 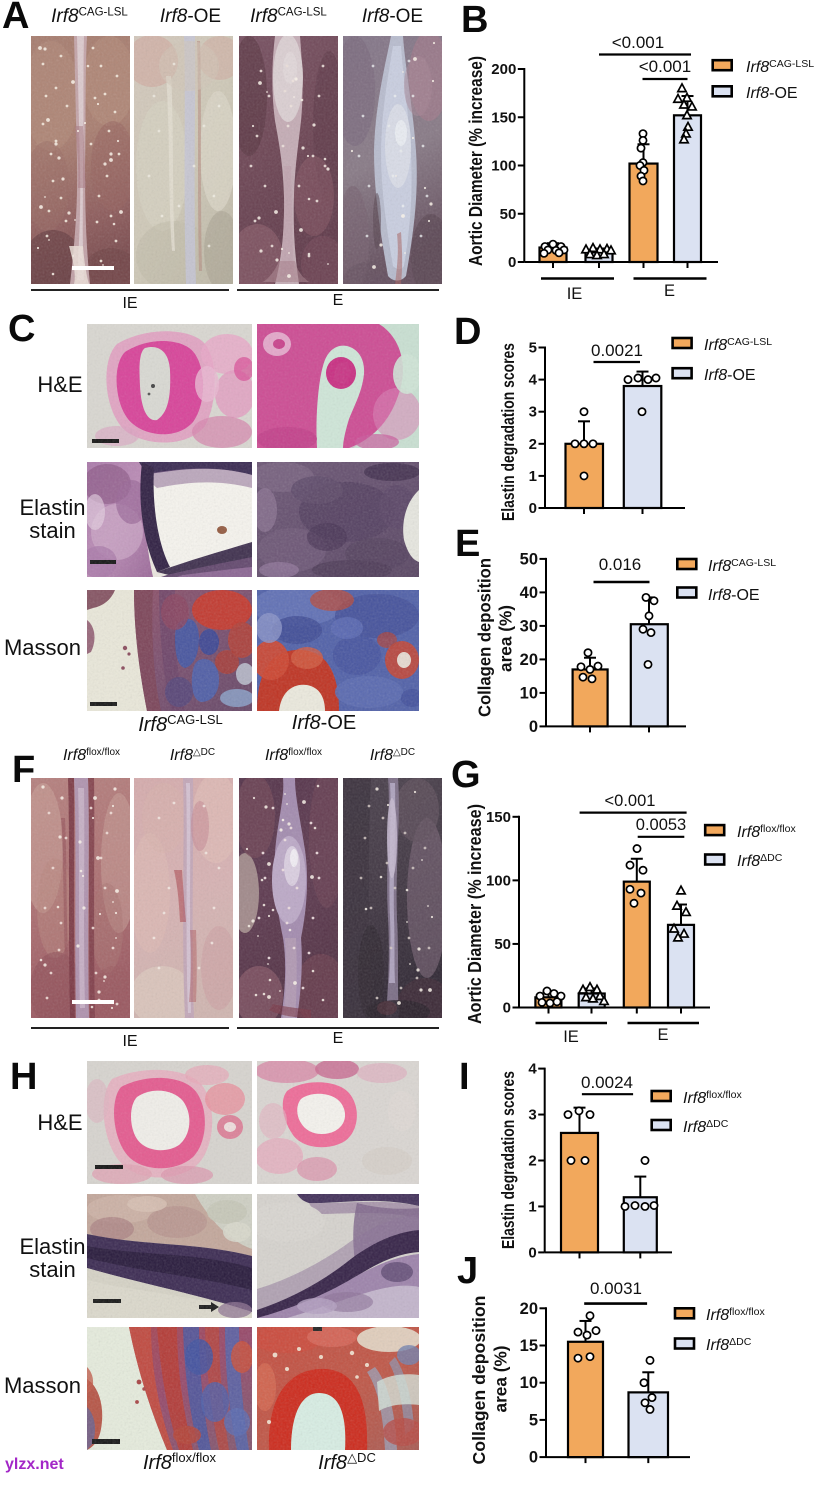 What do you see at coordinates (503, 69) in the screenshot?
I see `svg-text: 200` at bounding box center [503, 69].